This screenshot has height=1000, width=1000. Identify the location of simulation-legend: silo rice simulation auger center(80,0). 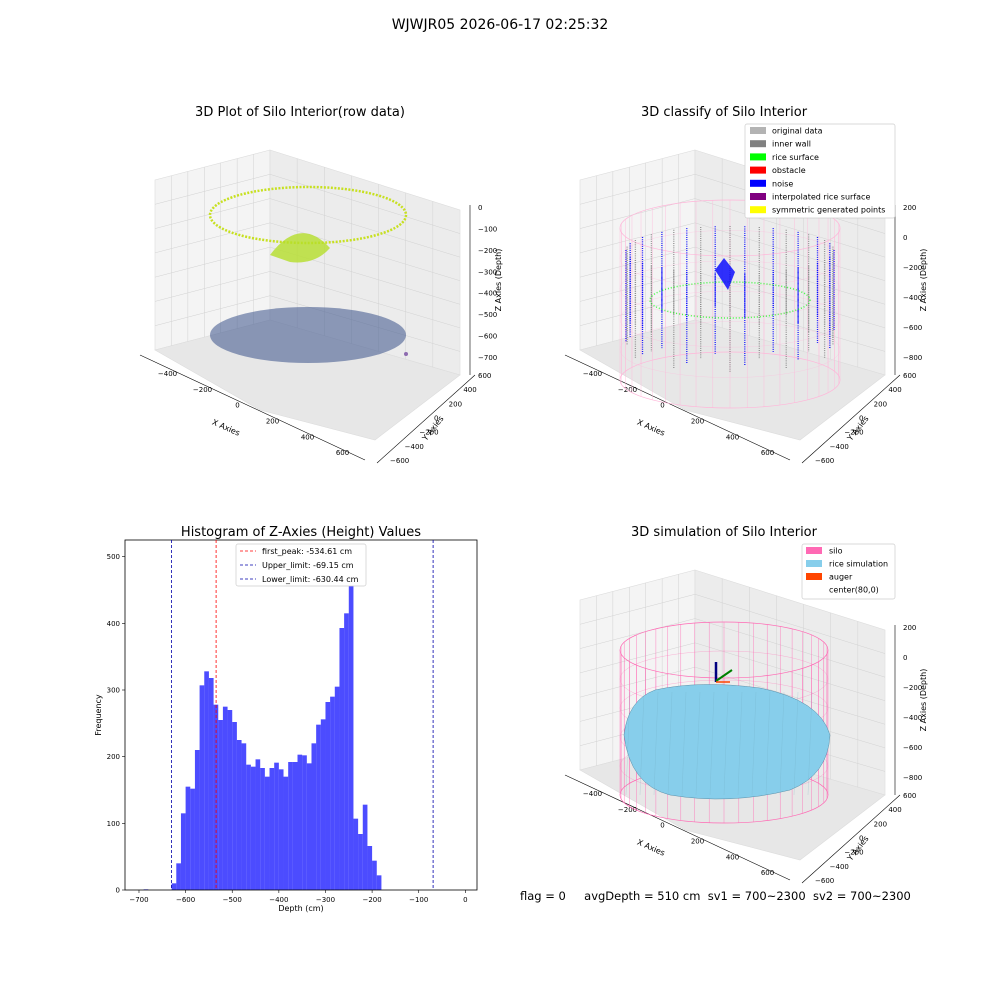
(848, 571).